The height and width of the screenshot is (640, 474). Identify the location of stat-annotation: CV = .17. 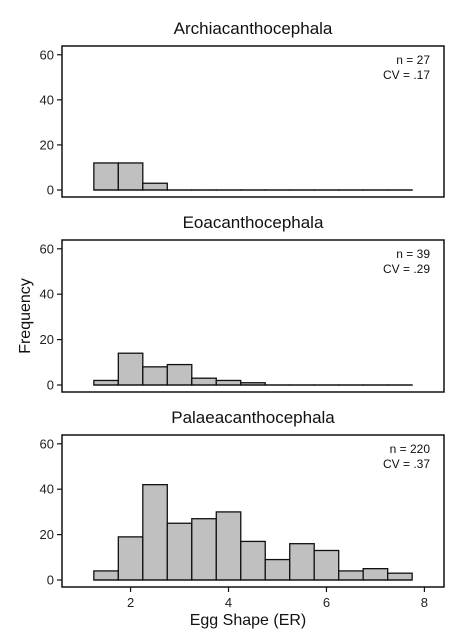
(406, 75).